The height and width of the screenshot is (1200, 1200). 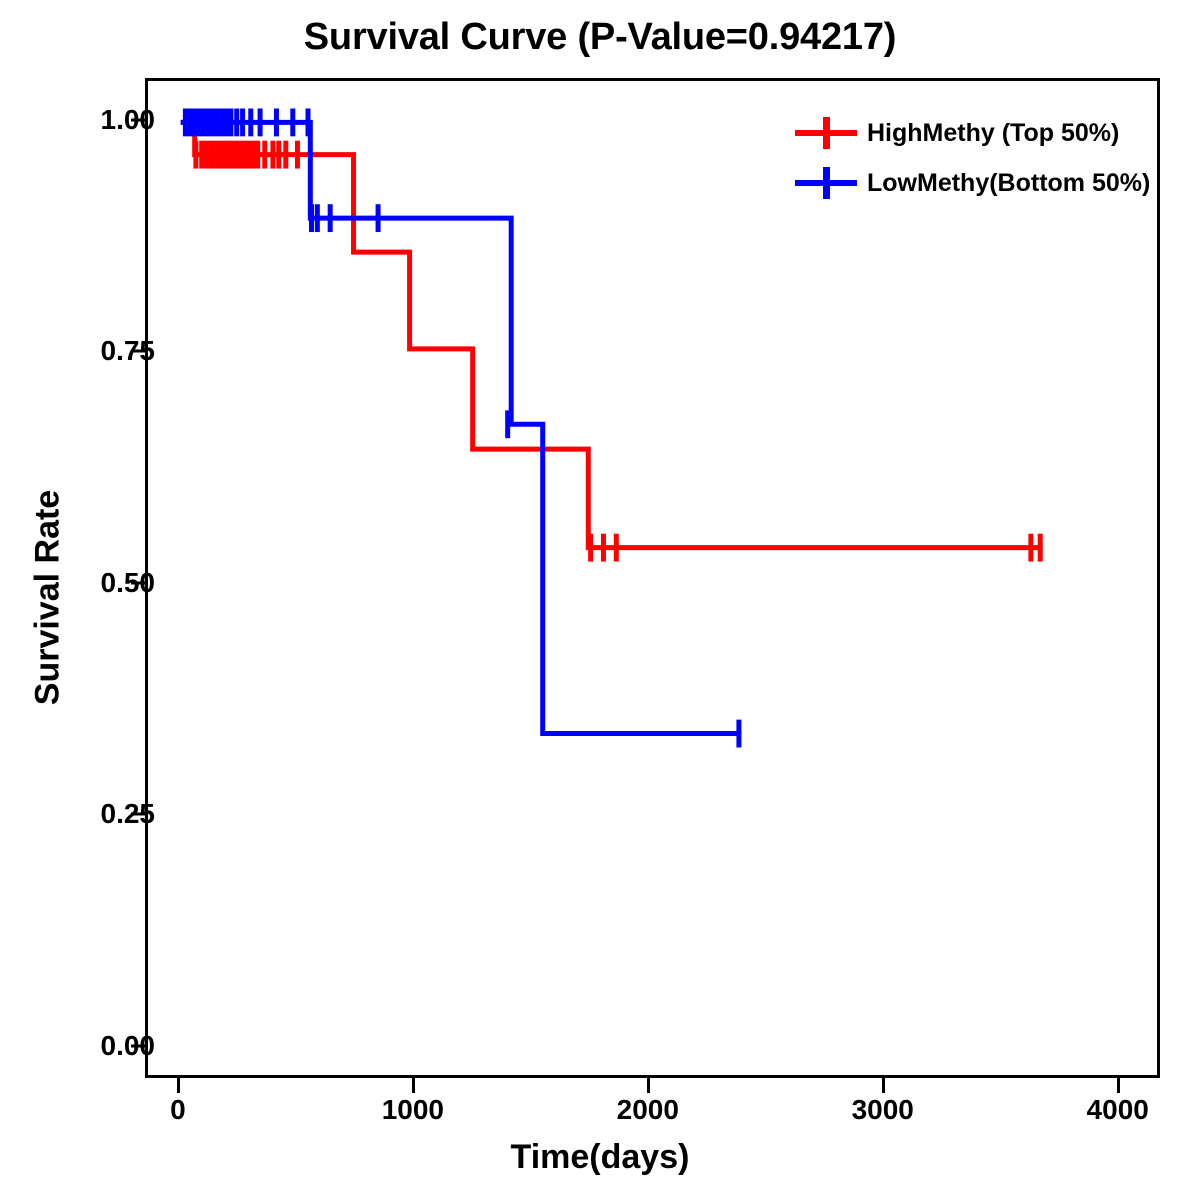 I want to click on legend-item-high-methy: HighMethy (Top 50%), so click(x=980, y=133).